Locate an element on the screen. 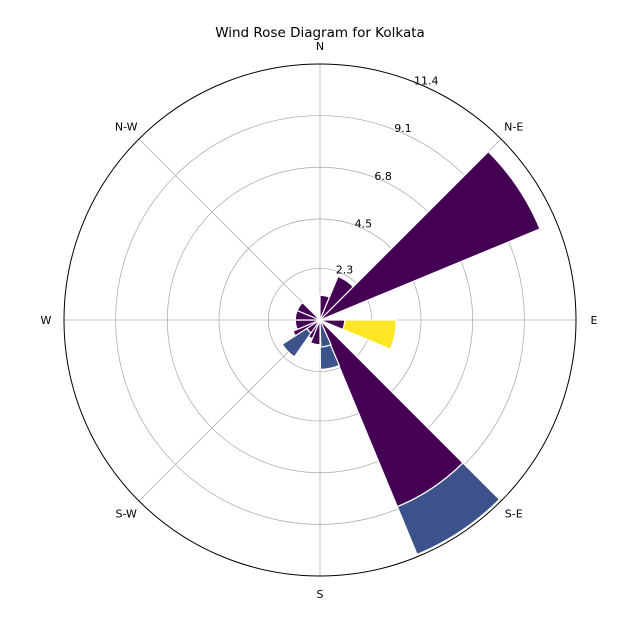  radial-tick-label-1: 4.5 is located at coordinates (364, 224).